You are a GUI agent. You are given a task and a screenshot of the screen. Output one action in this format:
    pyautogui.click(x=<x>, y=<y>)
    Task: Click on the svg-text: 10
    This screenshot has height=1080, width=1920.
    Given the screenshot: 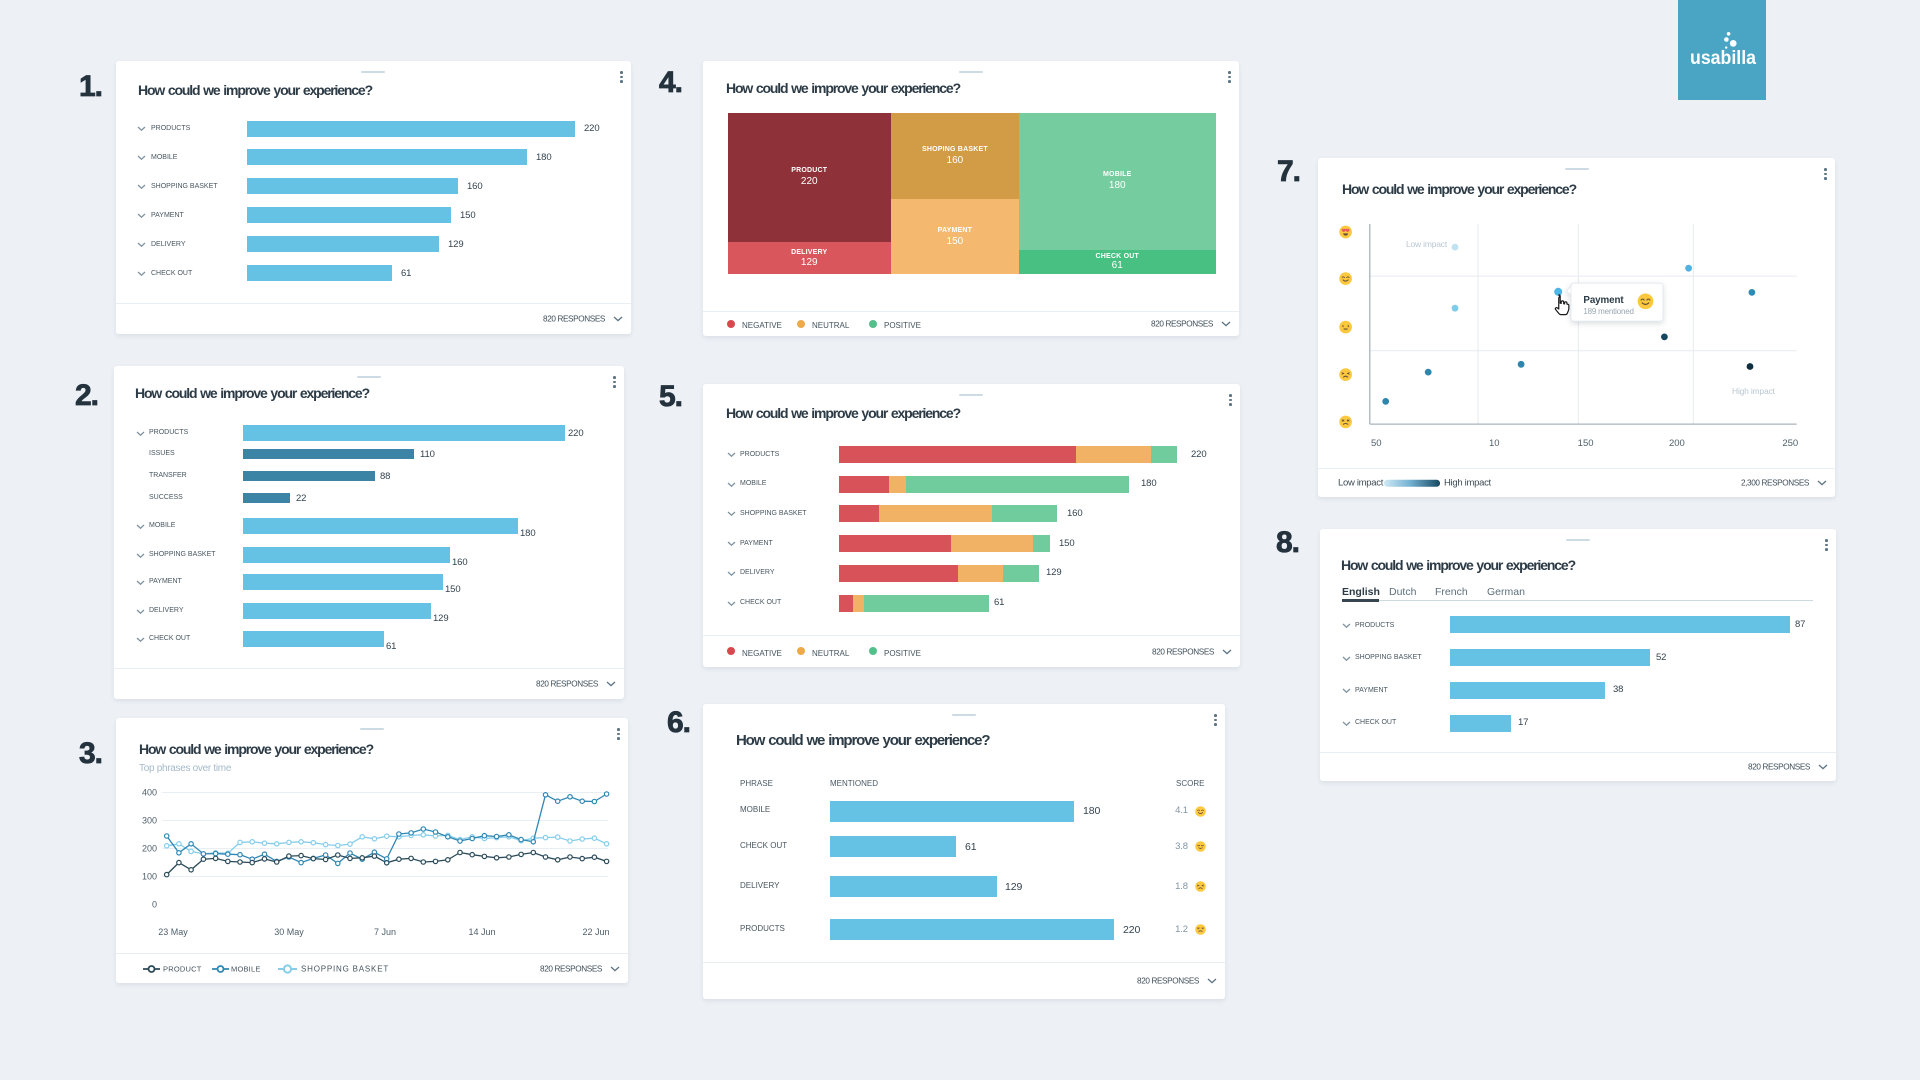 What is the action you would take?
    pyautogui.click(x=1494, y=443)
    